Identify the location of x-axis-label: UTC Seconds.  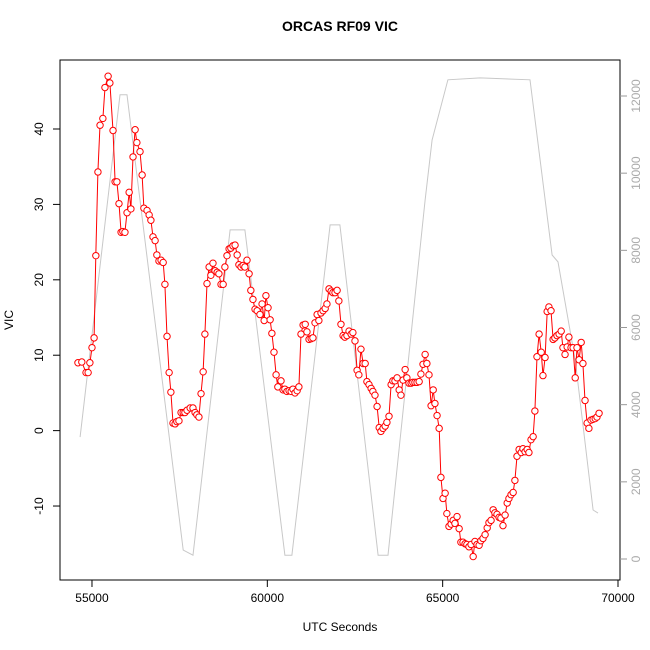
(340, 627).